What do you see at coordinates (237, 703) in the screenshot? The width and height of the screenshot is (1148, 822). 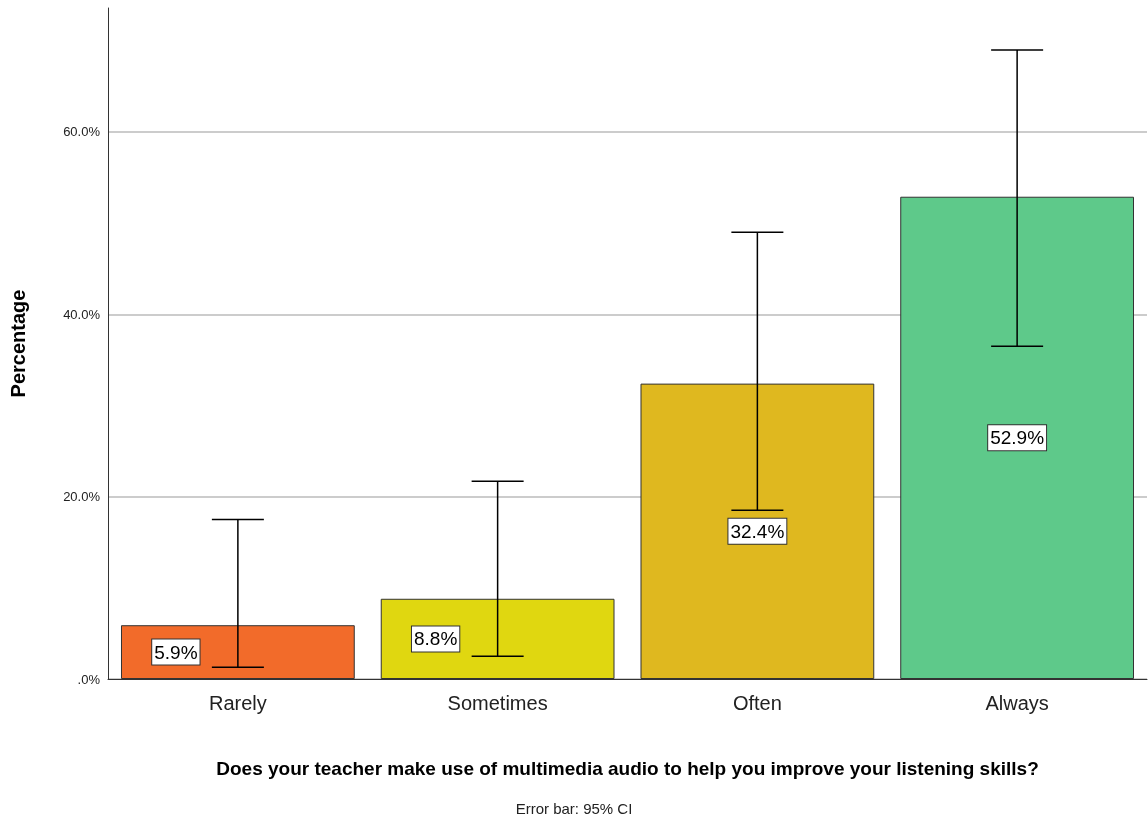 I see `x-tick-label: Rarely` at bounding box center [237, 703].